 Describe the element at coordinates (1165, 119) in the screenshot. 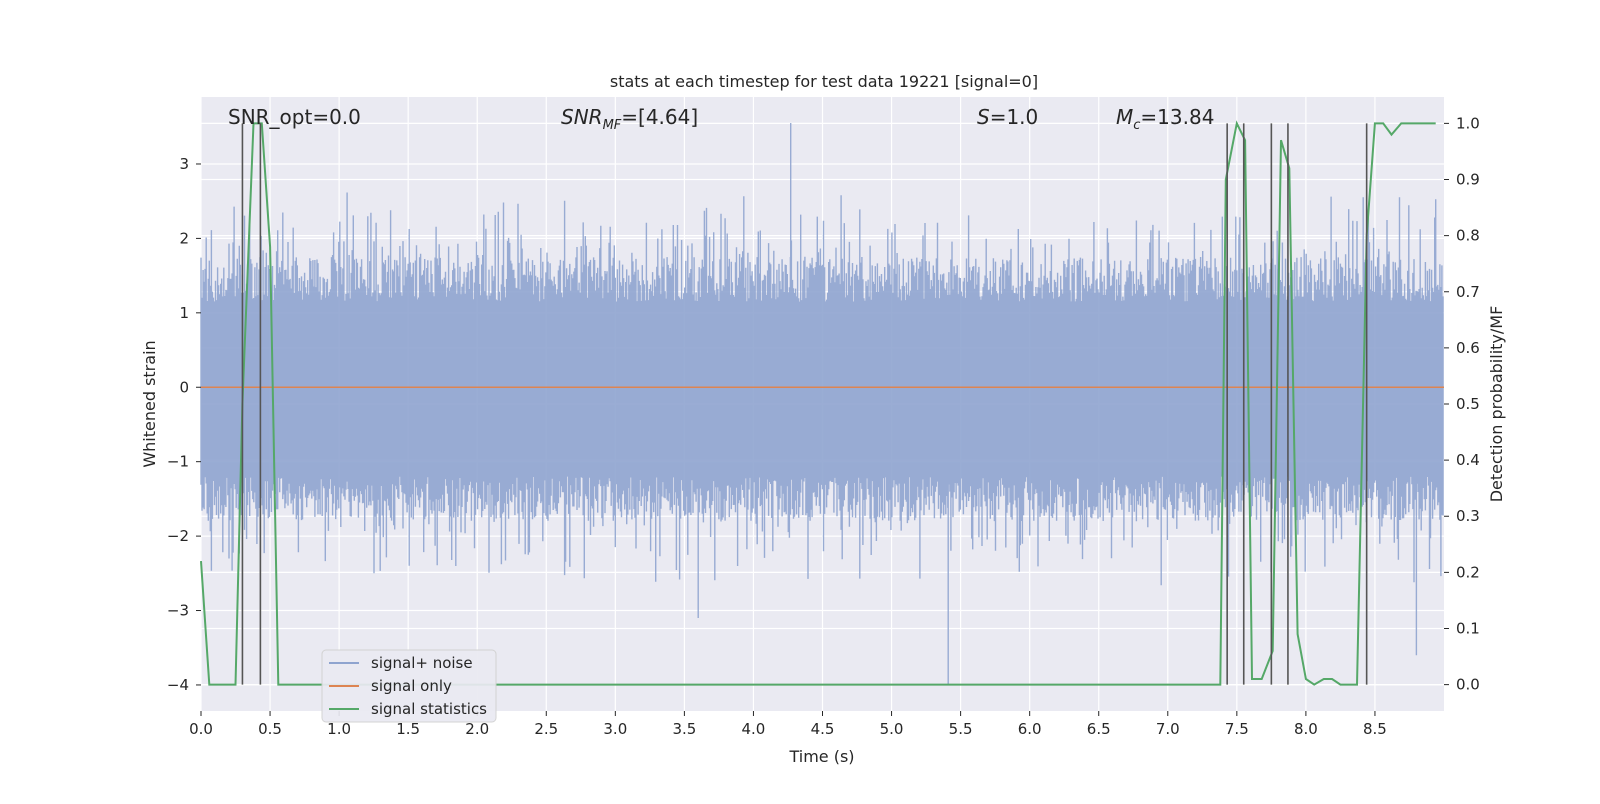

I see `annotation-3: Mc=13.84` at that location.